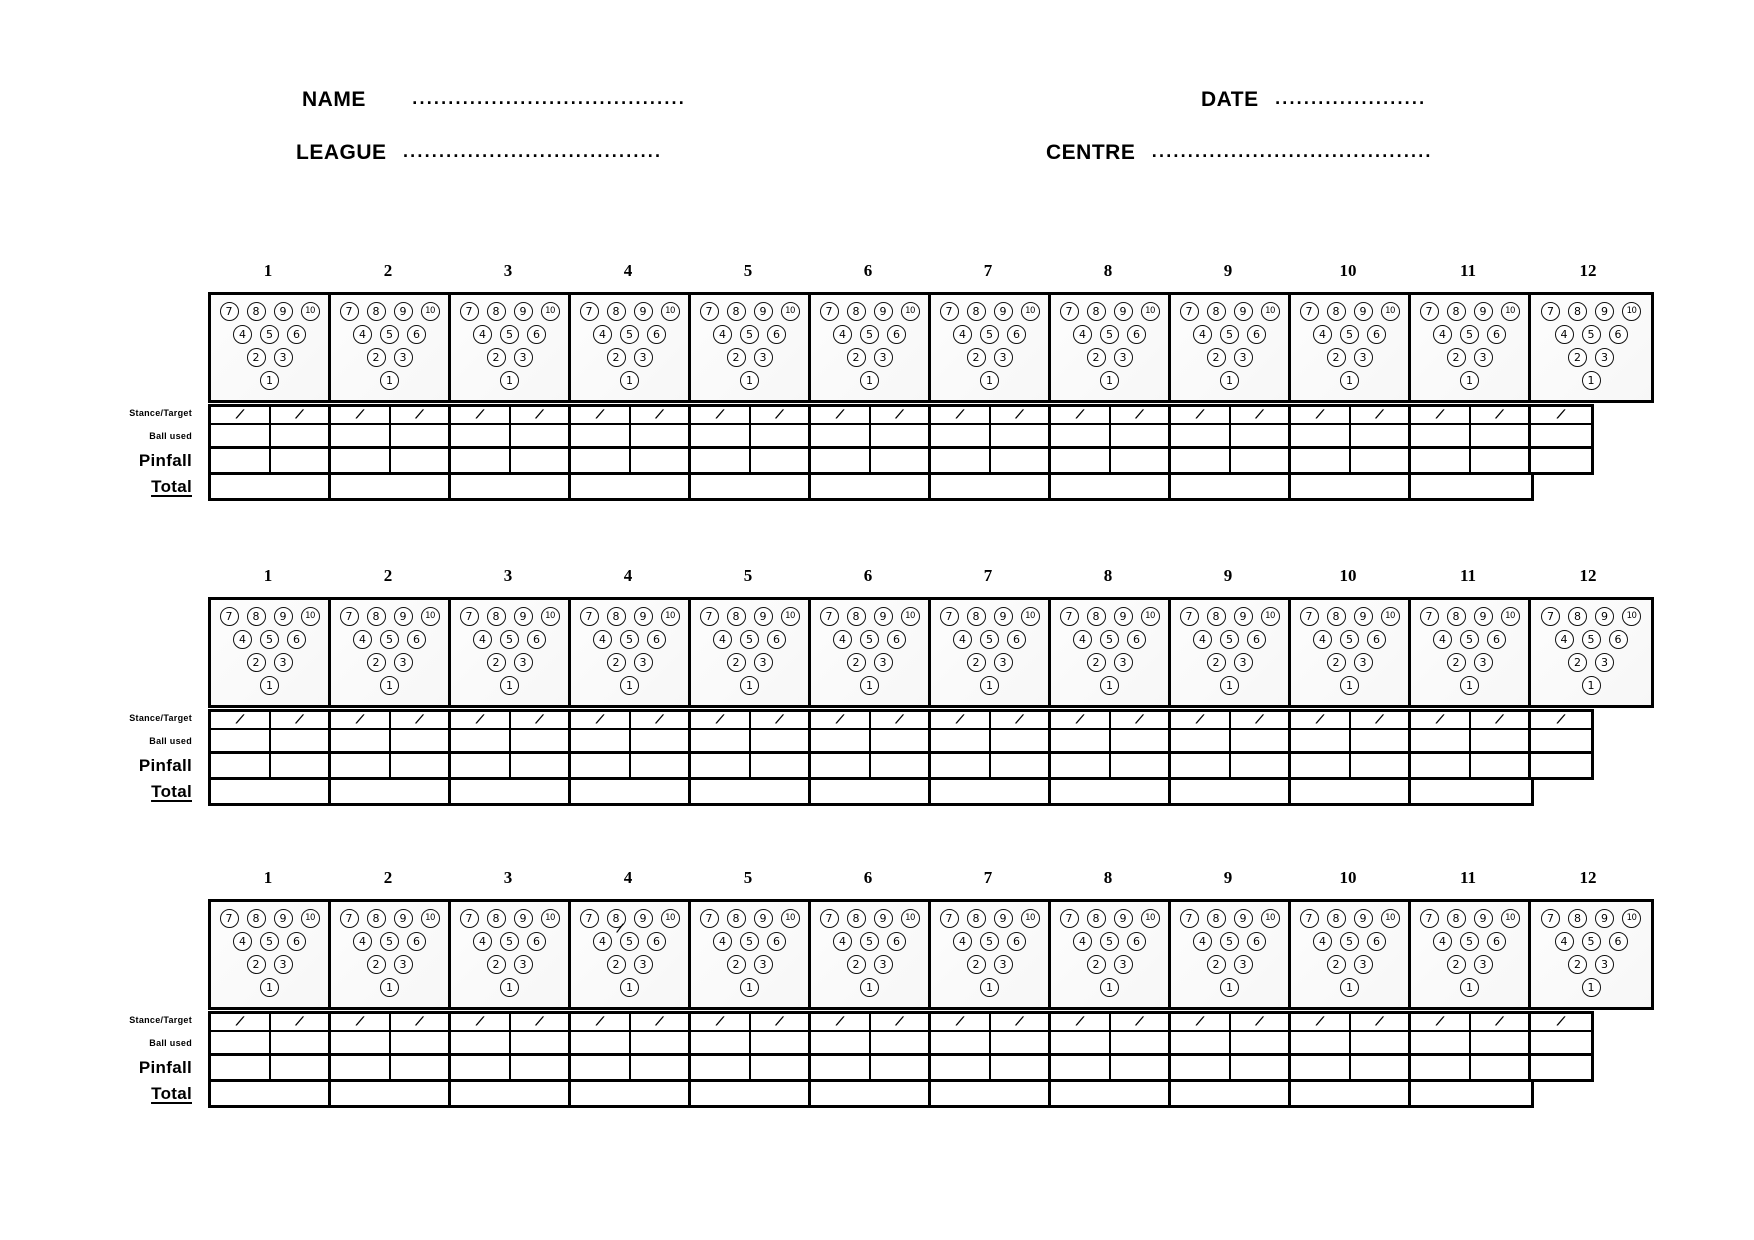 This screenshot has height=1240, width=1754. What do you see at coordinates (901, 719) in the screenshot?
I see `stance-row: / / / / / / / / / / / / / / / / / / / / / / /` at bounding box center [901, 719].